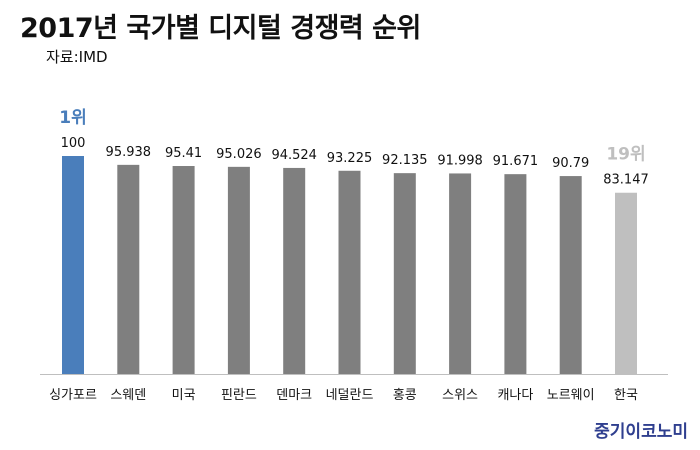  Describe the element at coordinates (626, 395) in the screenshot. I see `x-tick-label: 한국` at that location.